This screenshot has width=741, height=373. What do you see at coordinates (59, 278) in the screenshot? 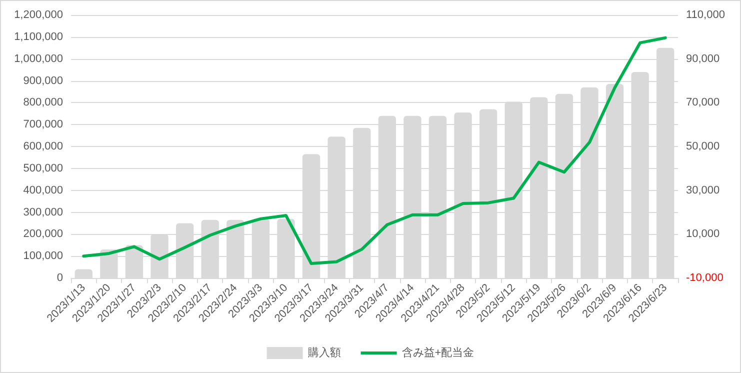
I see `y-tick-label: 0` at bounding box center [59, 278].